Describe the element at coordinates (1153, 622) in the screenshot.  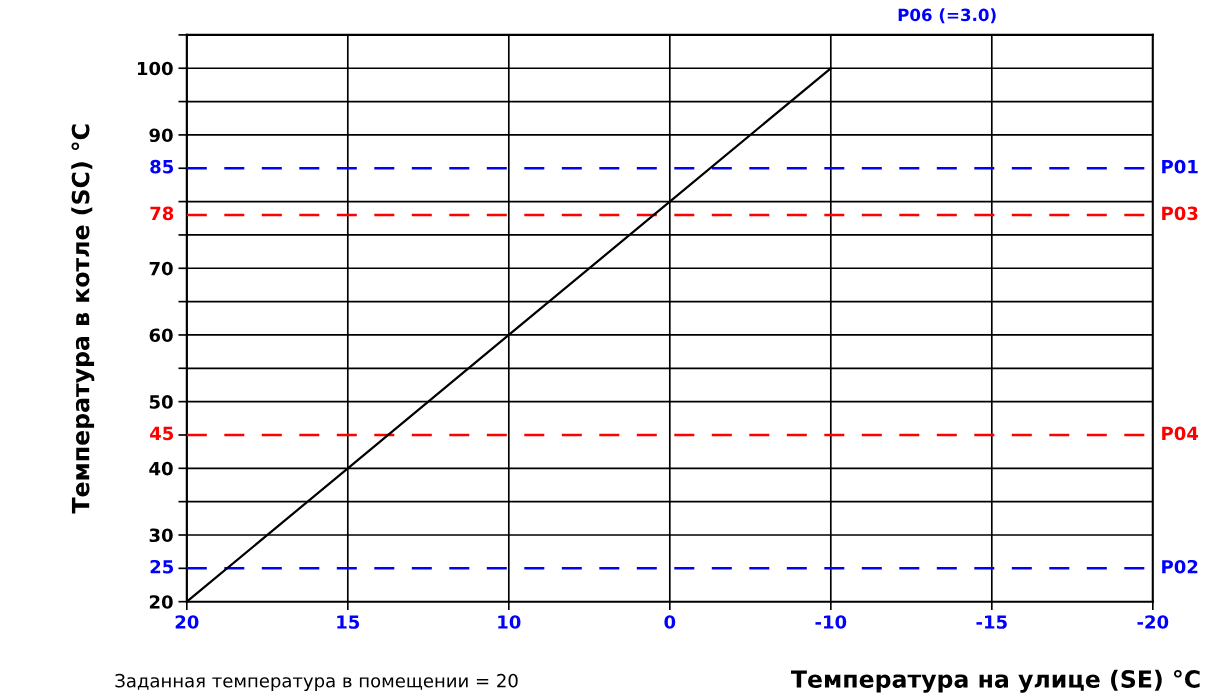
I see `x-tick-label: -20` at that location.